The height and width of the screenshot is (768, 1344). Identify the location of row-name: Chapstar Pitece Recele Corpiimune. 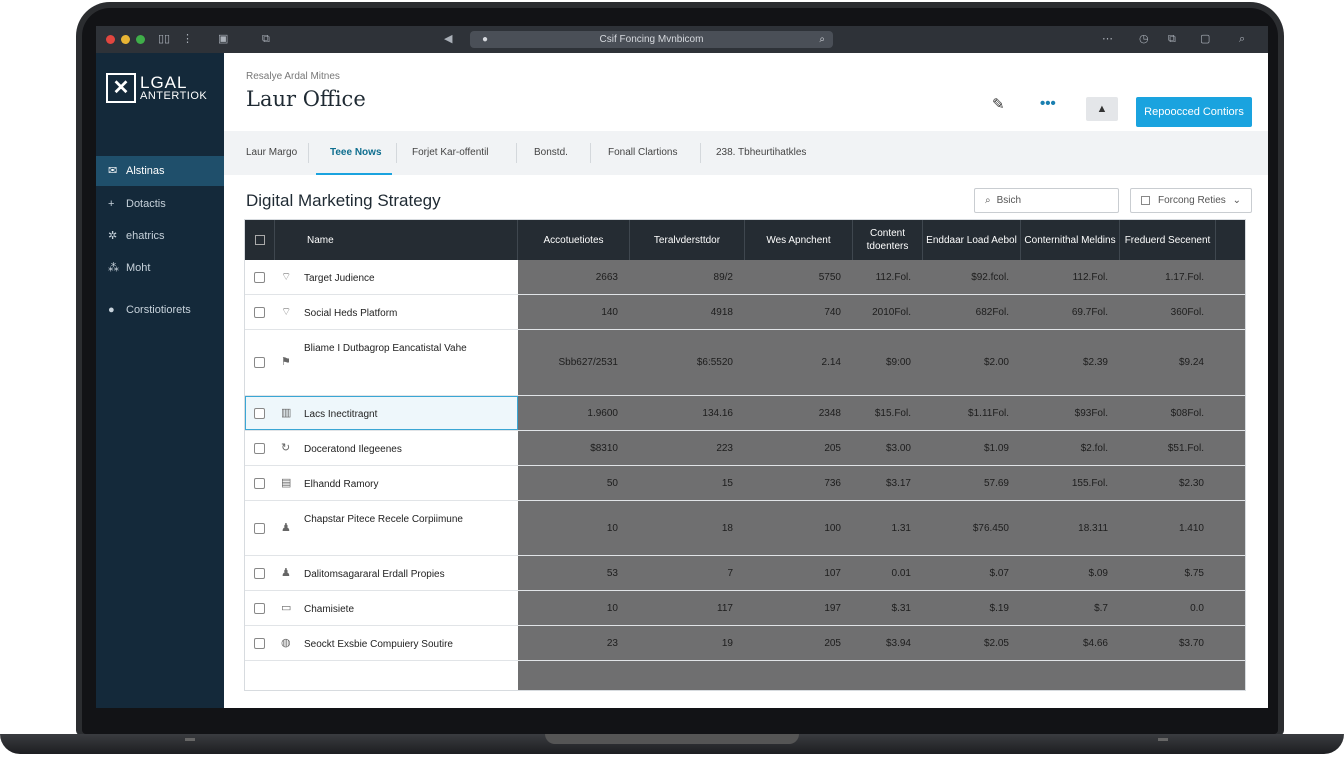
(383, 519).